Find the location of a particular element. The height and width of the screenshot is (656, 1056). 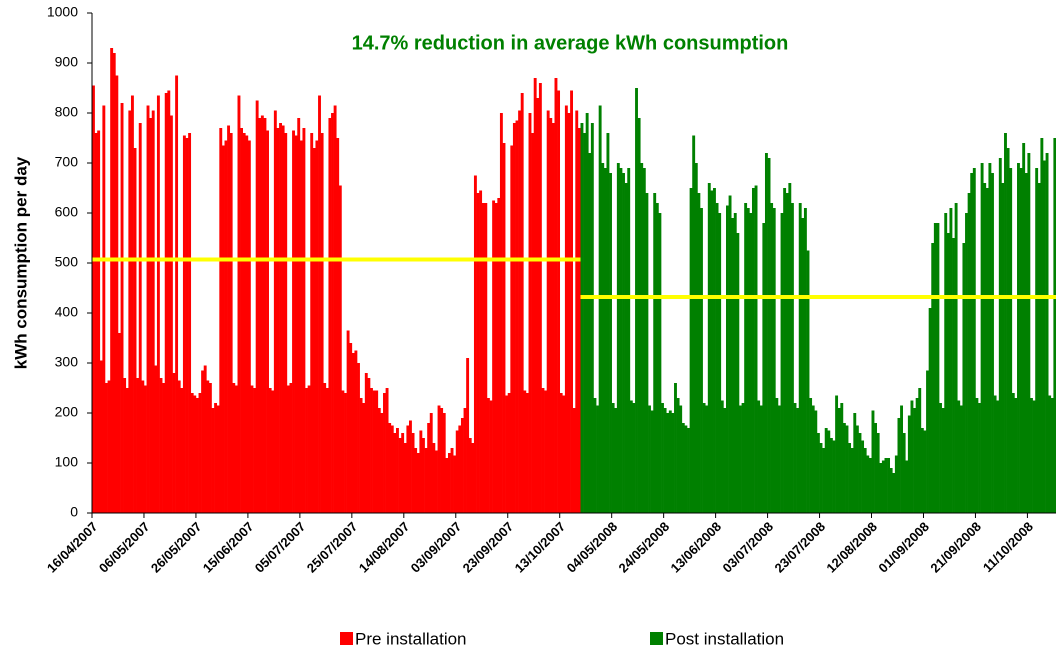

x-tick-label: 21/09/2008 is located at coordinates (955, 547).